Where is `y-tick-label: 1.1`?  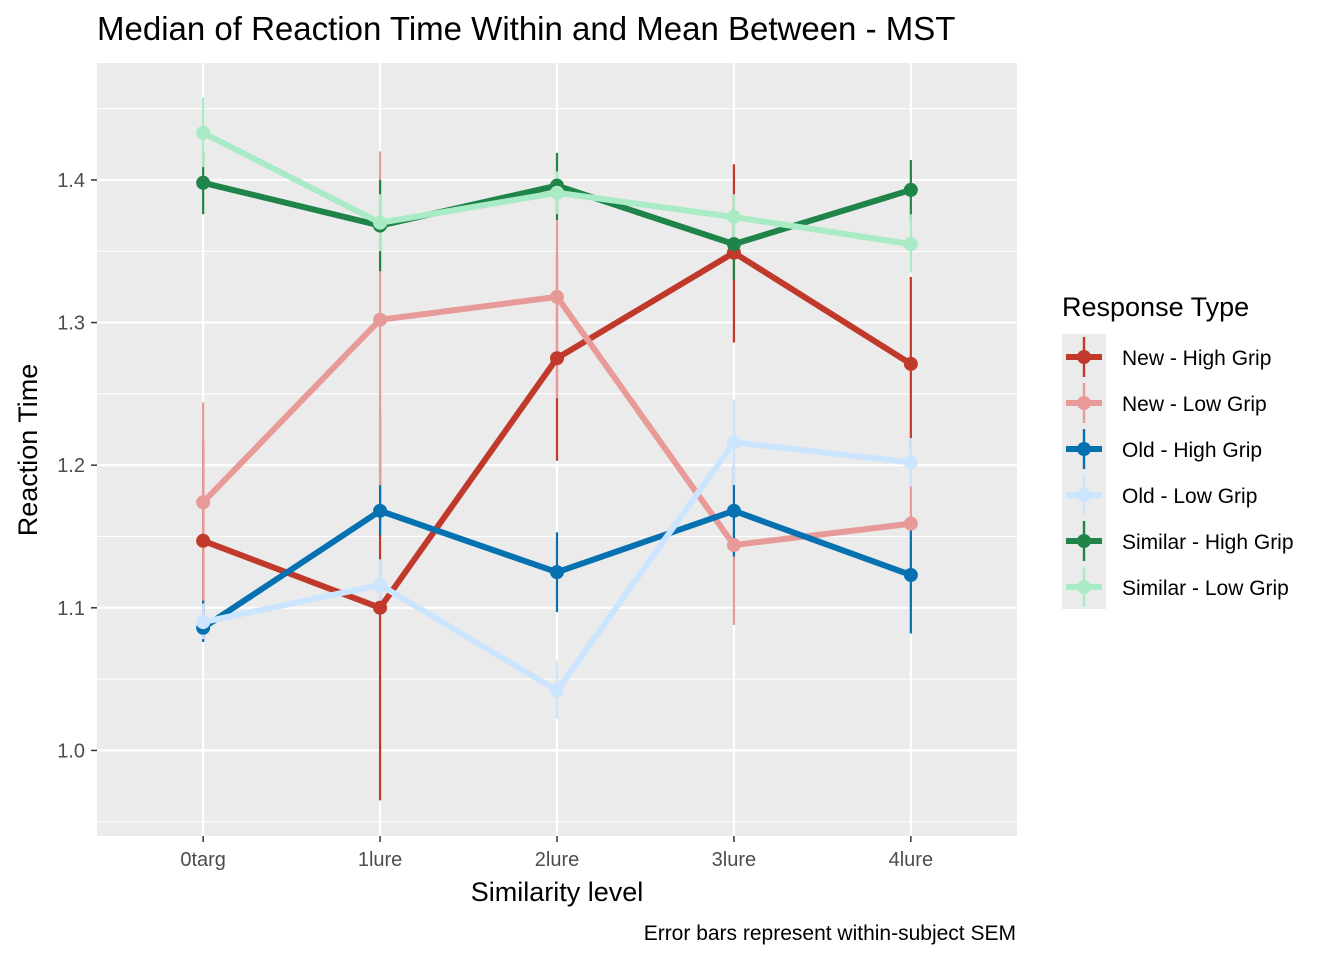
y-tick-label: 1.1 is located at coordinates (71, 609).